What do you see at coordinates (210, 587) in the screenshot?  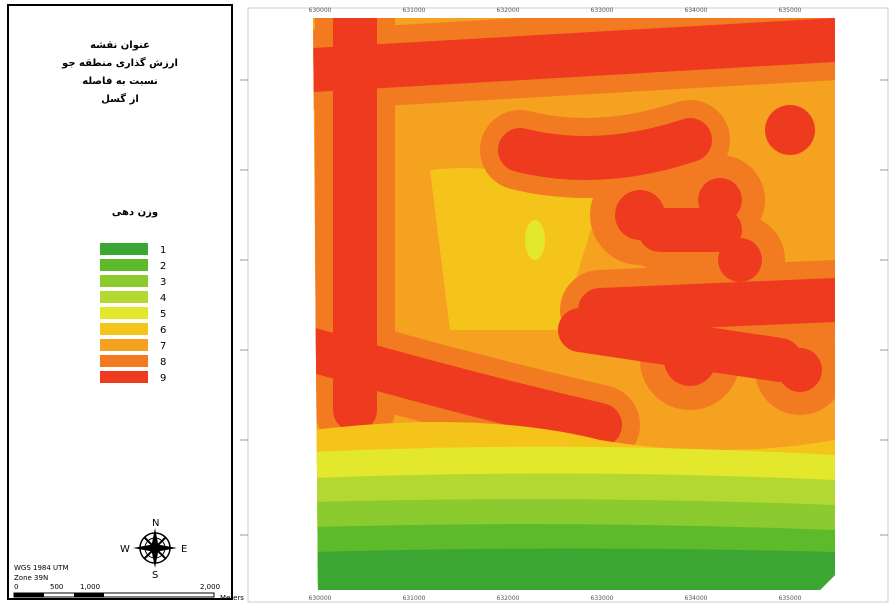 I see `scale-label: 2,000` at bounding box center [210, 587].